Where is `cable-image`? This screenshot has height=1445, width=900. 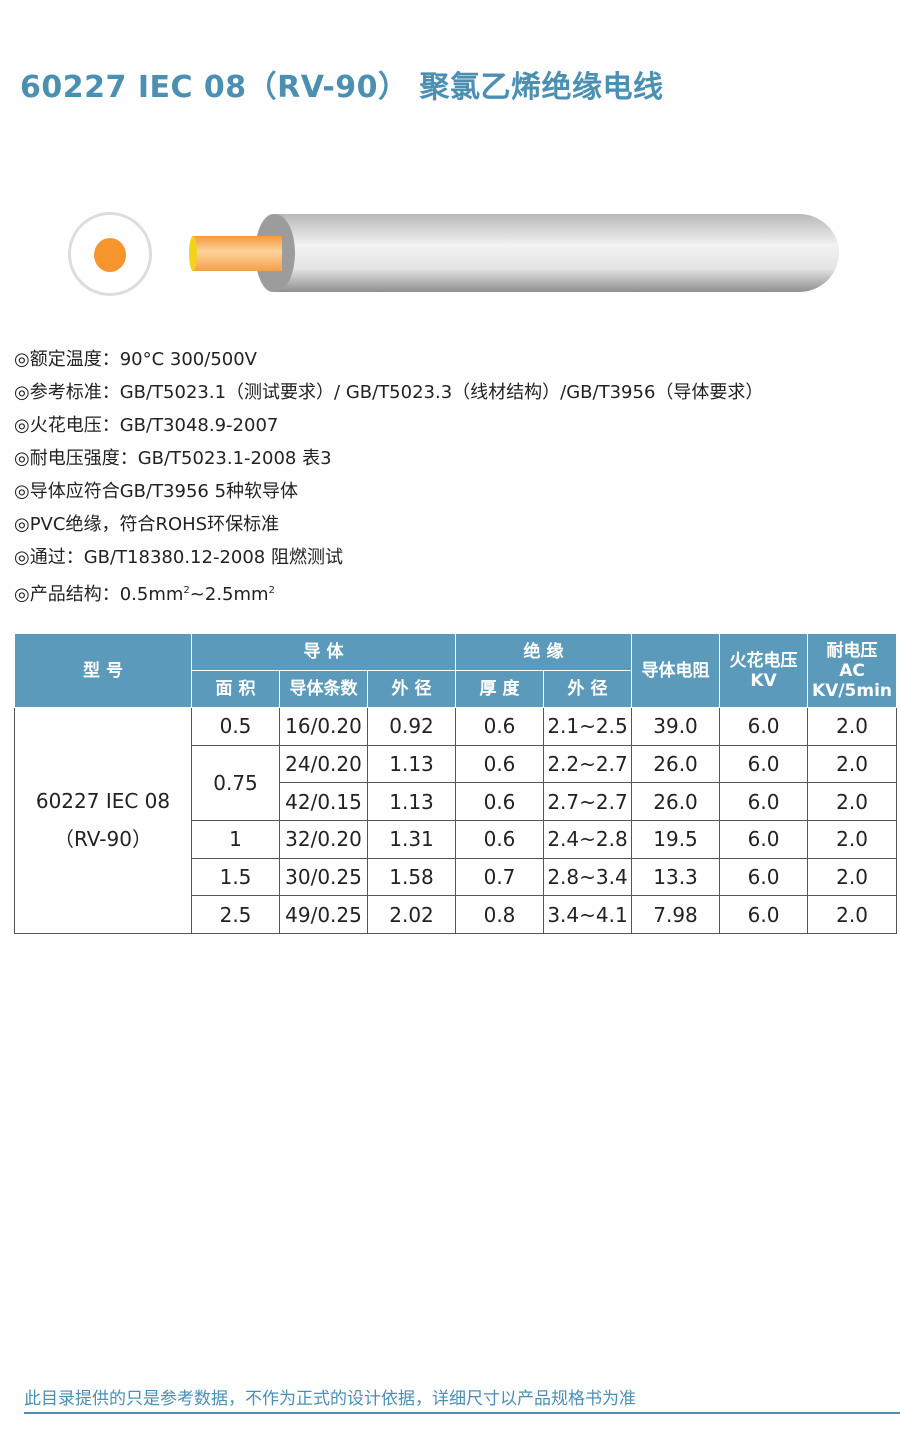
cable-image is located at coordinates (547, 253).